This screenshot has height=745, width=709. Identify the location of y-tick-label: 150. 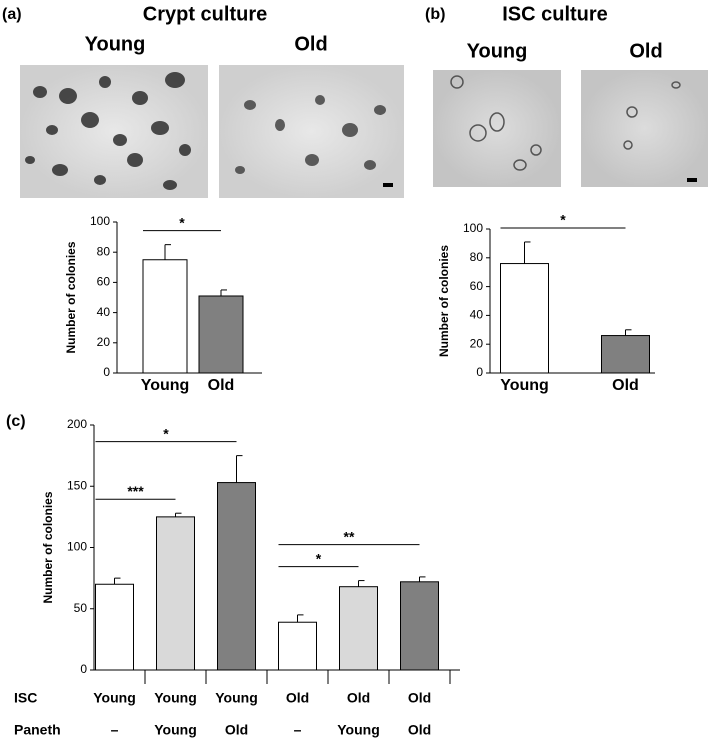
(77, 485).